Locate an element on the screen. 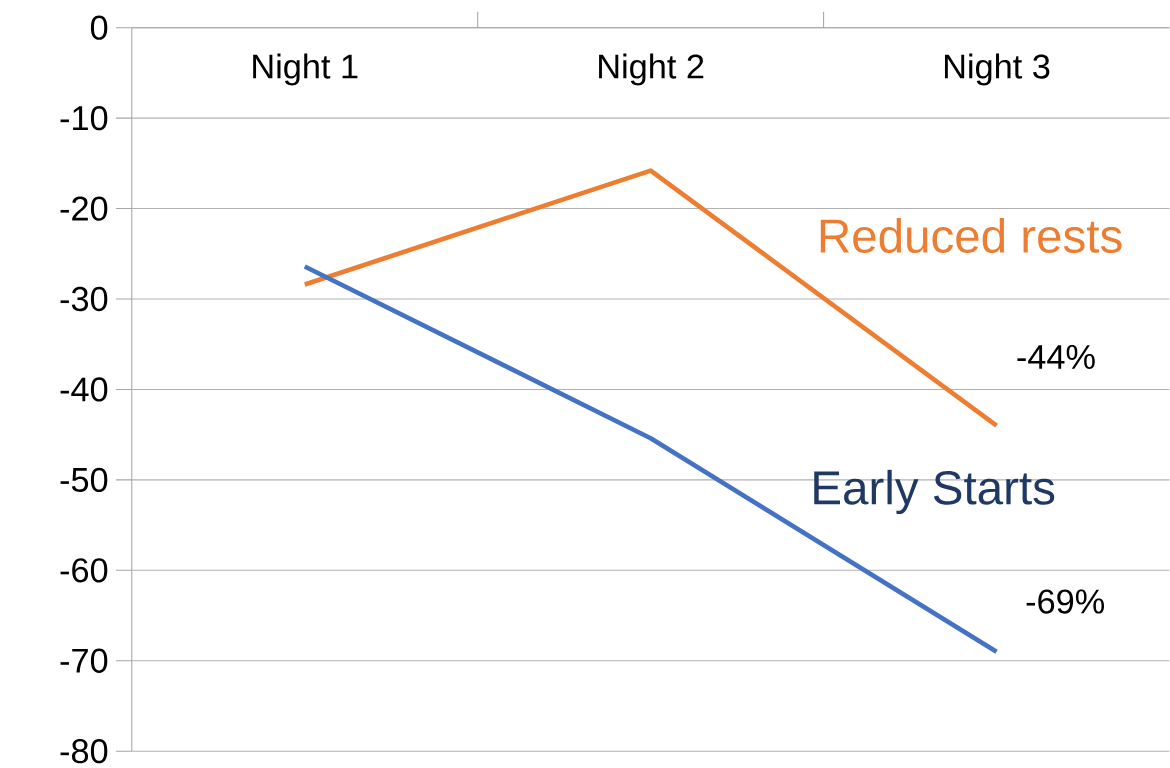 Image resolution: width=1170 pixels, height=768 pixels. data-label: -69% is located at coordinates (1065, 601).